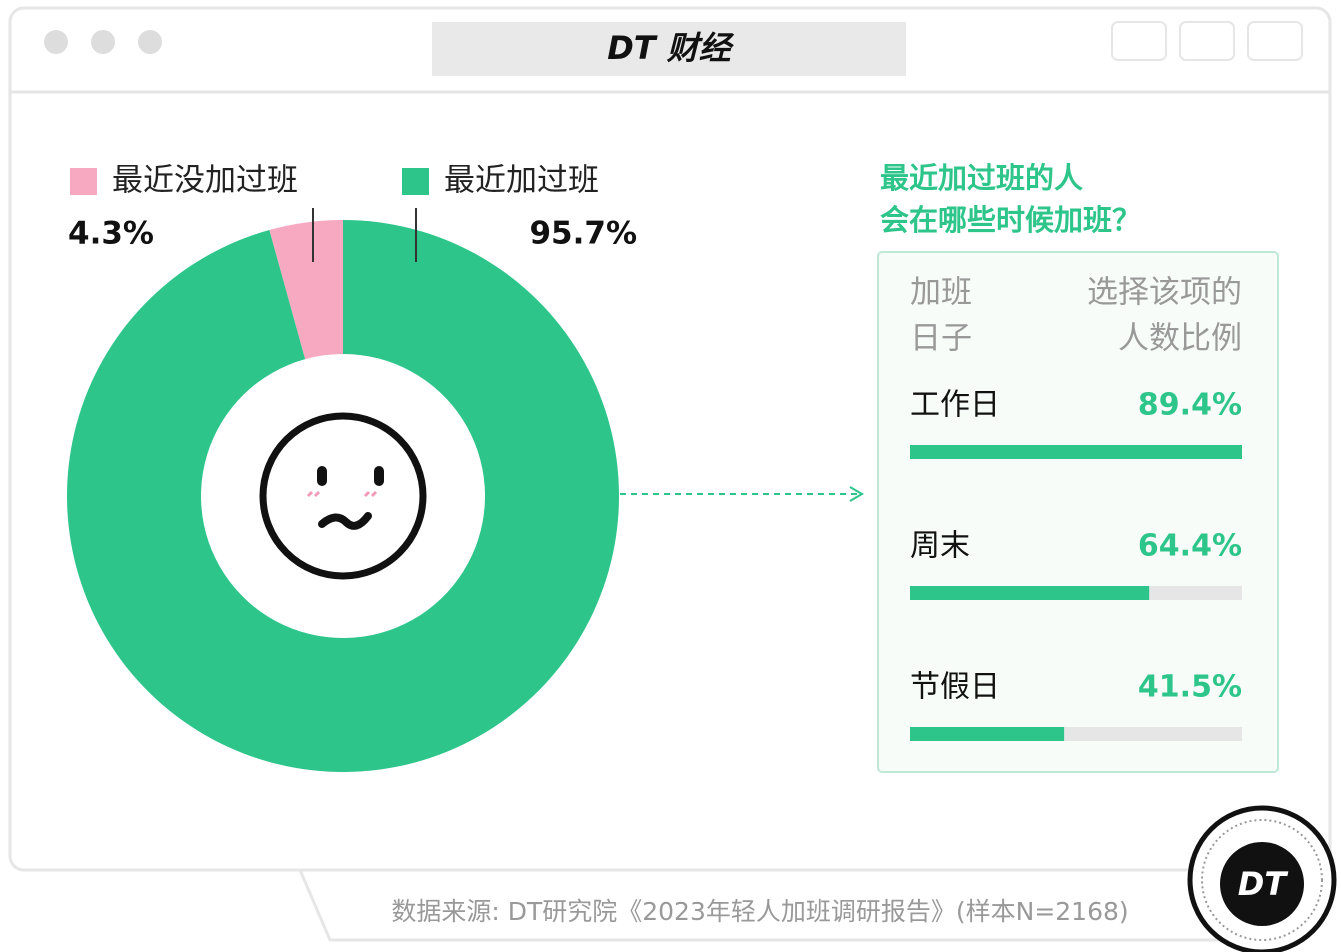 The image size is (1341, 952). What do you see at coordinates (941, 293) in the screenshot?
I see `column-header: 加班` at bounding box center [941, 293].